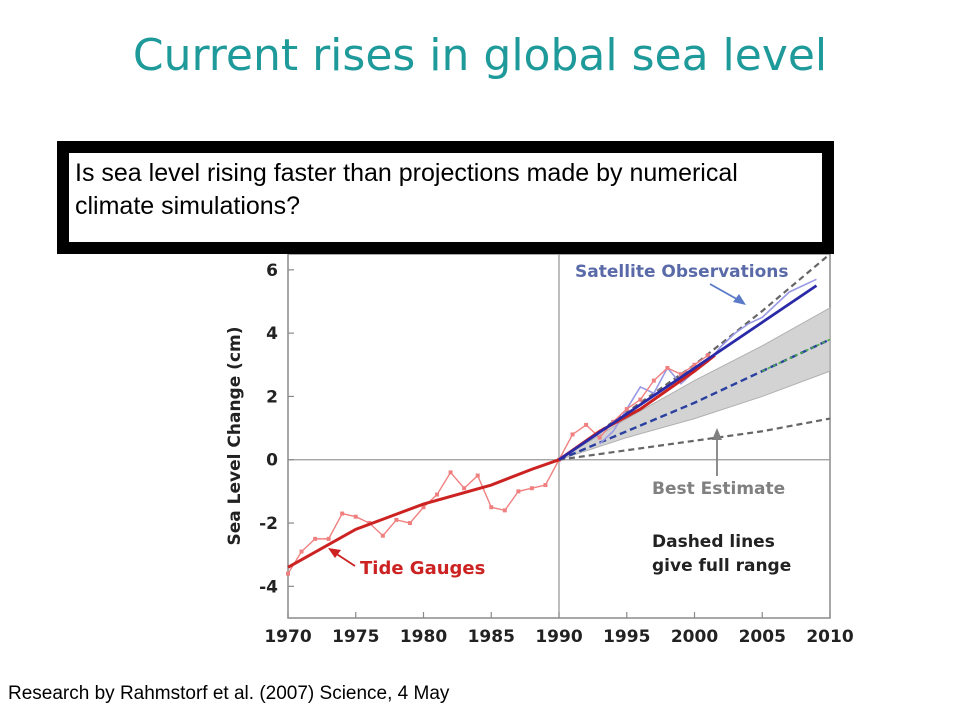 The width and height of the screenshot is (960, 720). I want to click on dashed-lines-annotation-line2: give full range, so click(721, 566).